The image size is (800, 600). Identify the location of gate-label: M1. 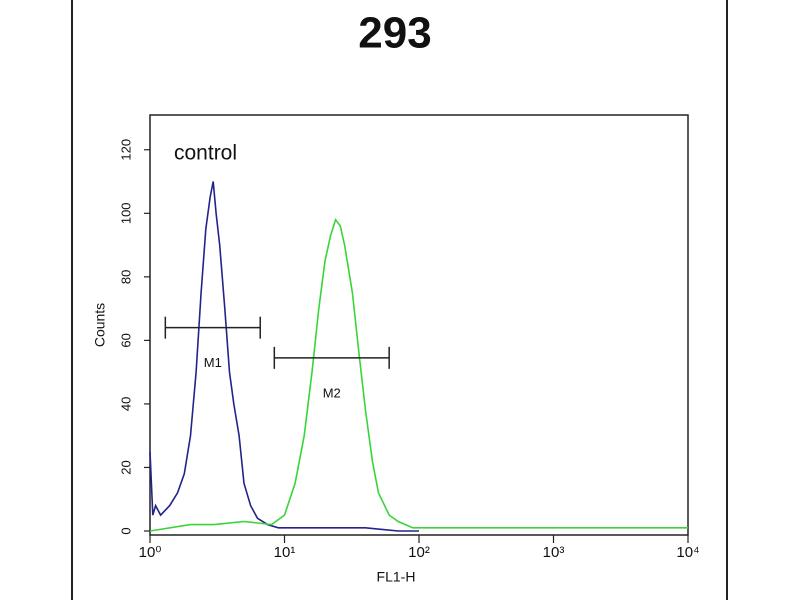
(213, 362).